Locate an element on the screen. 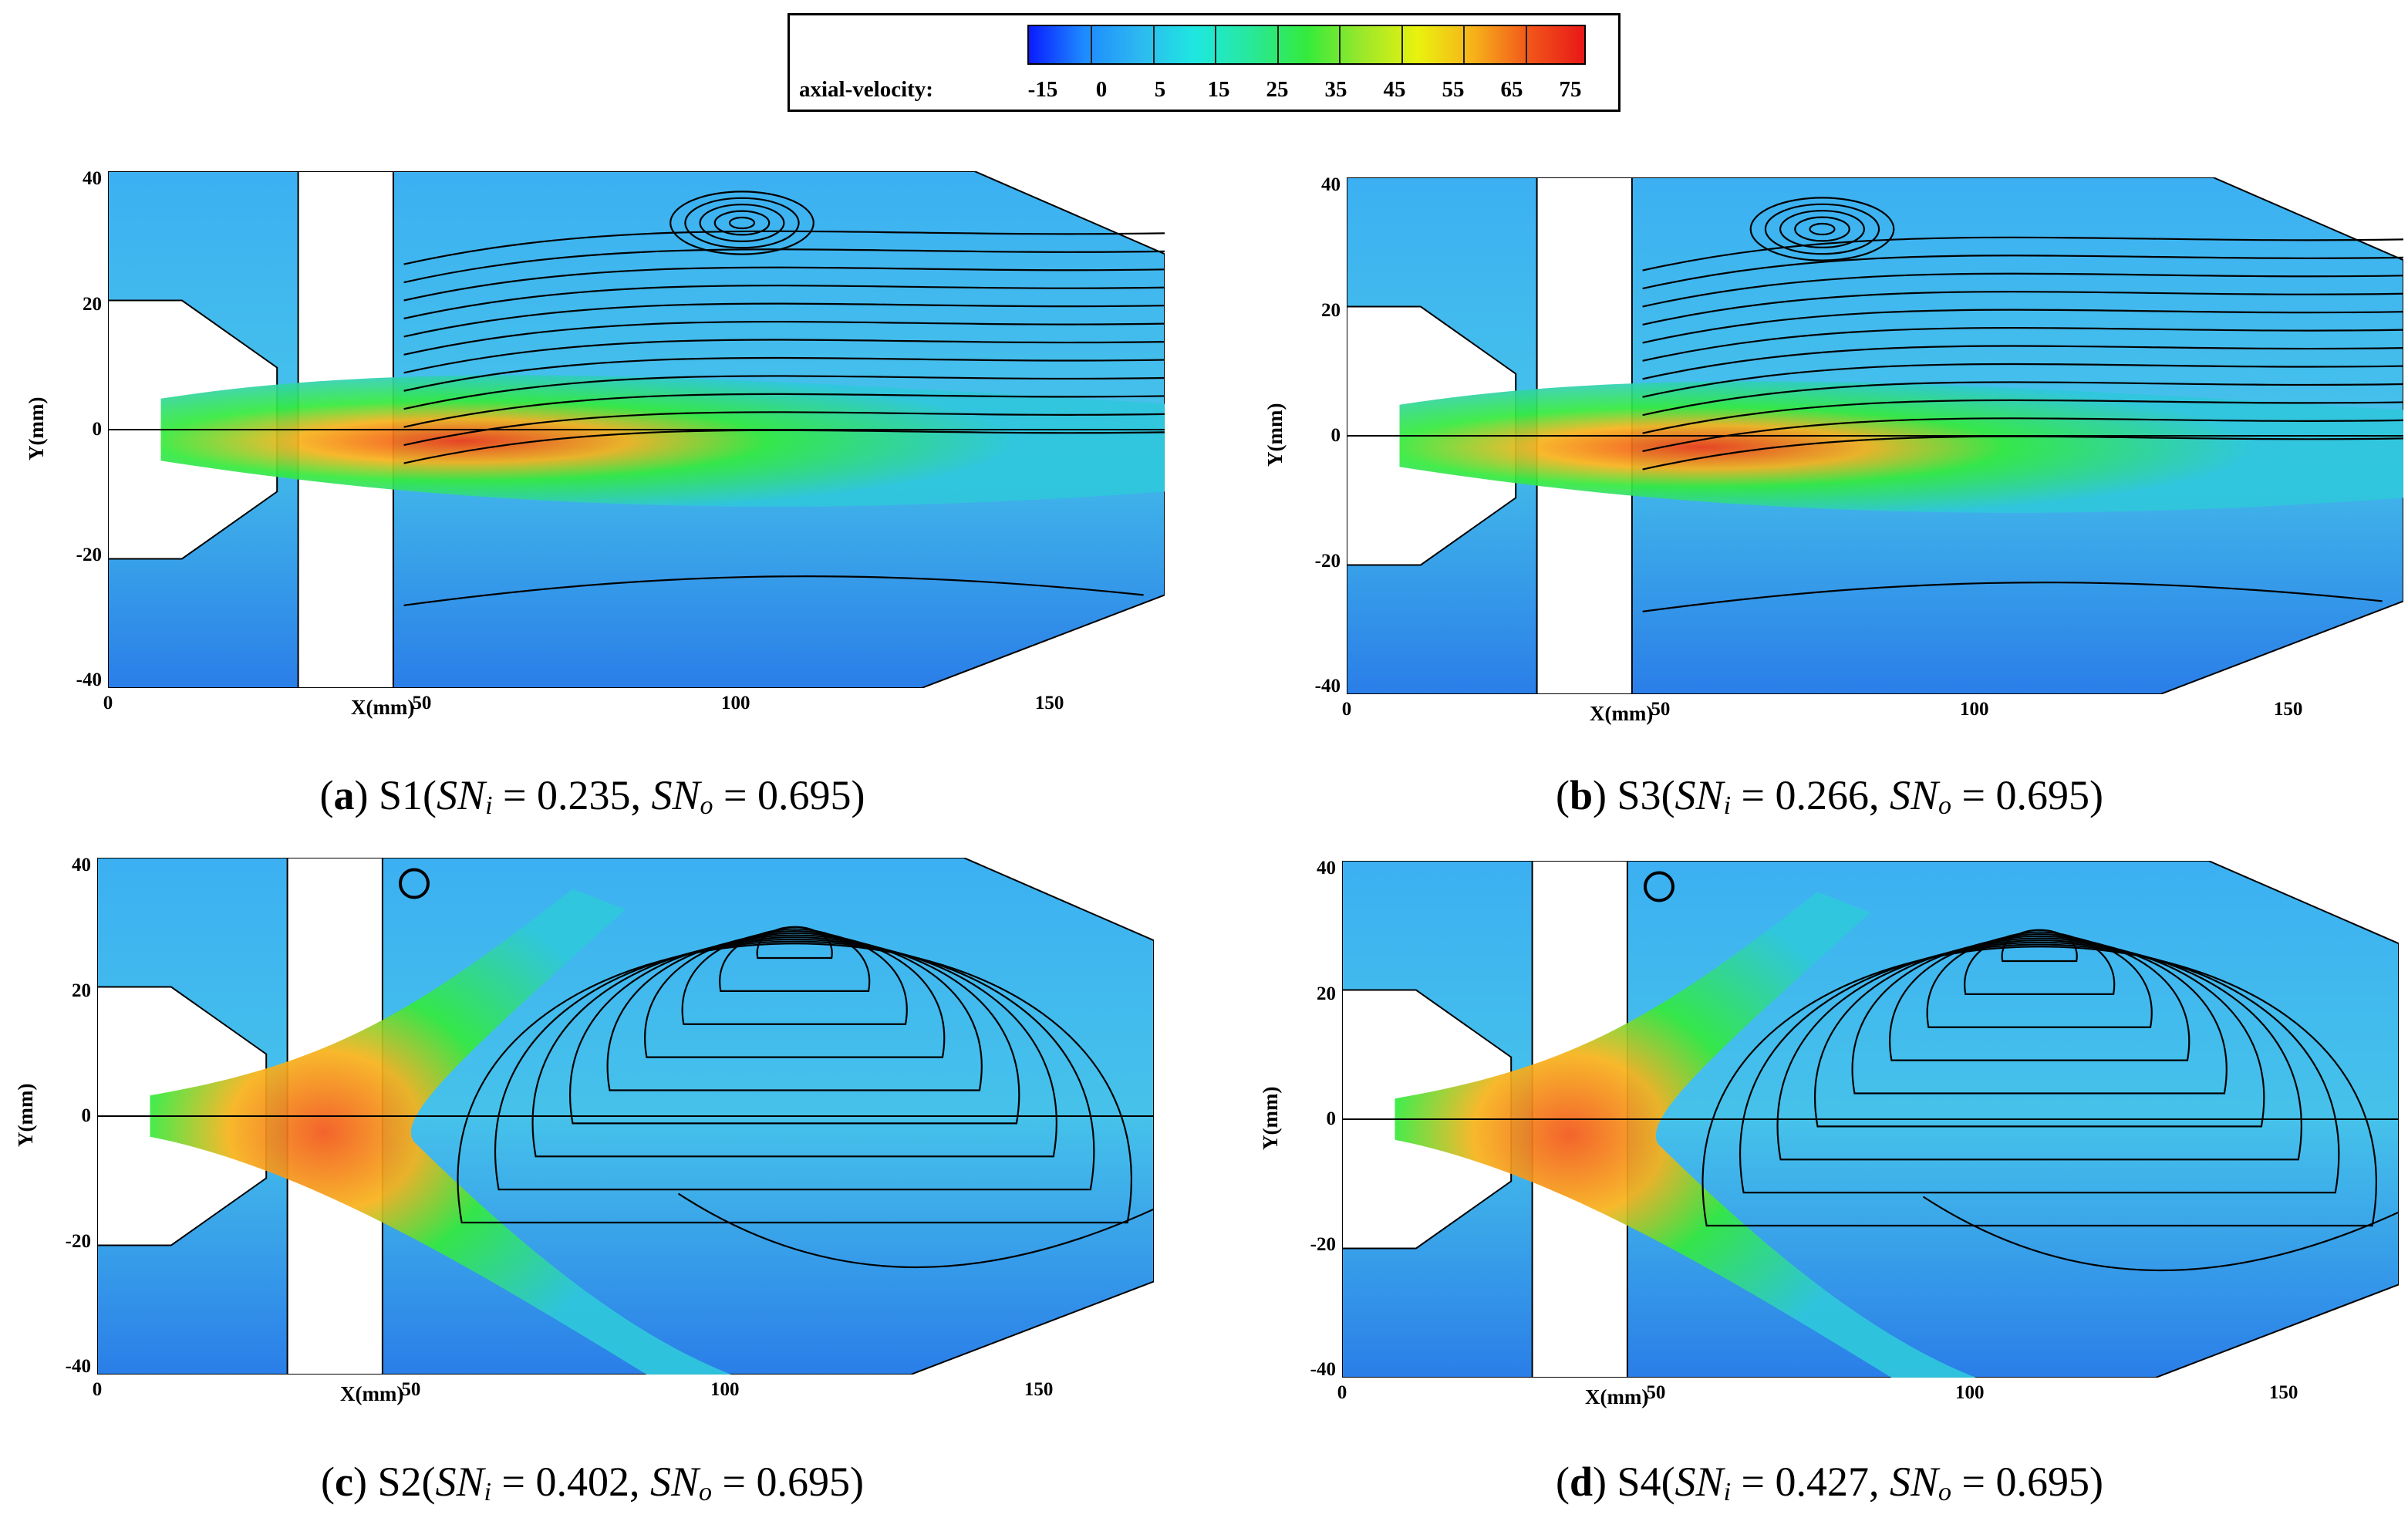 The width and height of the screenshot is (2408, 1528). caption-sni-value: 0.427 is located at coordinates (1822, 1482).